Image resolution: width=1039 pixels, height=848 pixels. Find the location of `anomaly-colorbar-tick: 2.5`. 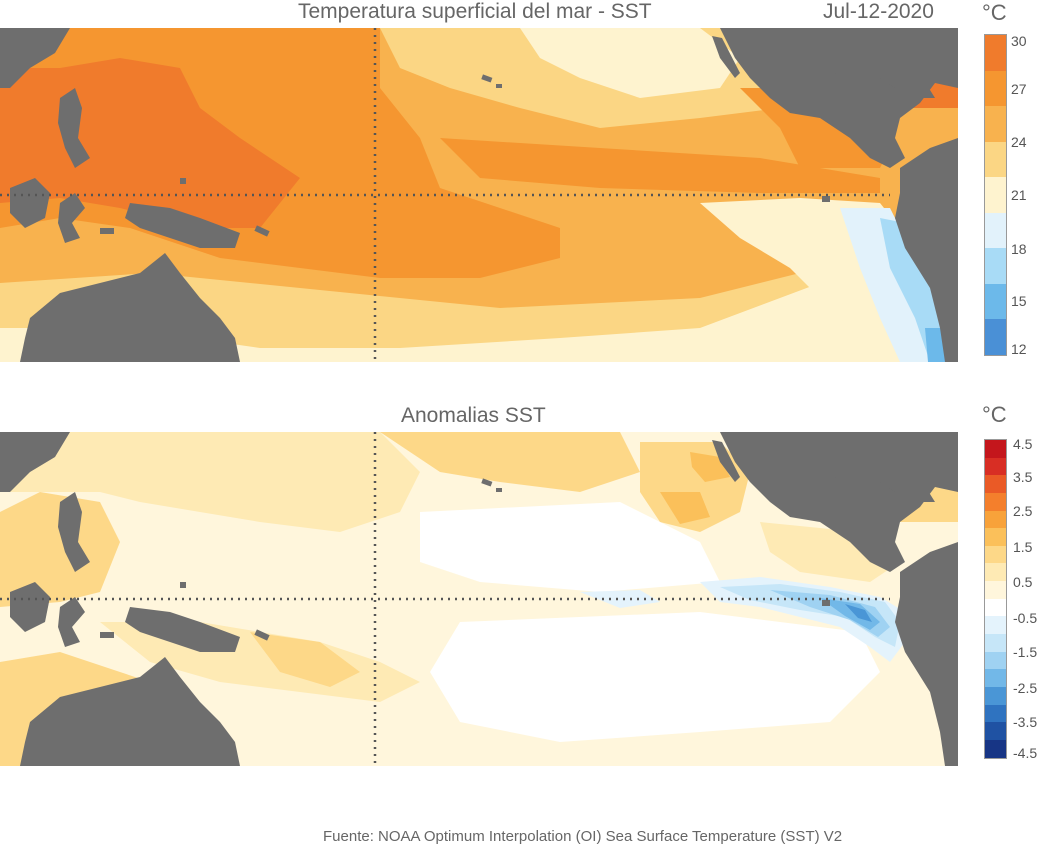

anomaly-colorbar-tick: 2.5 is located at coordinates (1023, 511).